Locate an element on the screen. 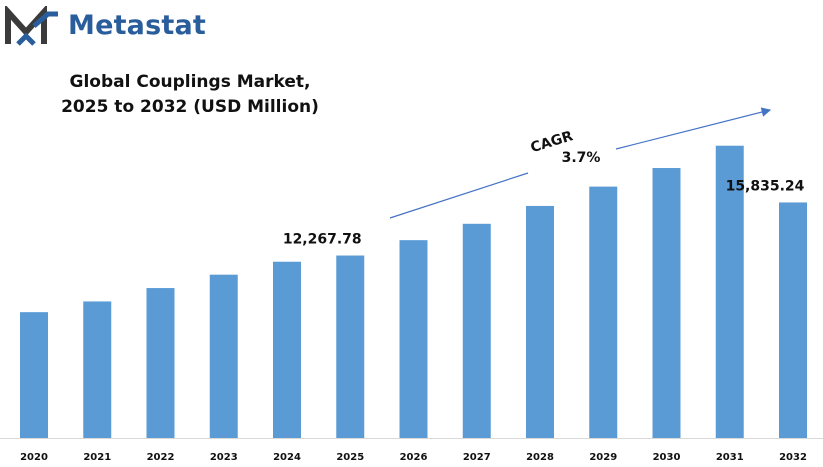  bar-2023 is located at coordinates (223, 356).